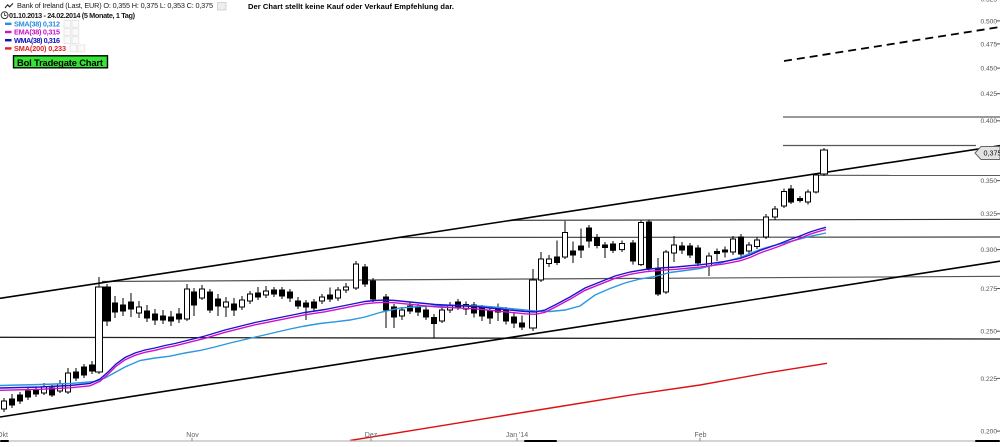 The height and width of the screenshot is (447, 1000). Describe the element at coordinates (988, 1) in the screenshot. I see `svg-text: 0.525` at that location.